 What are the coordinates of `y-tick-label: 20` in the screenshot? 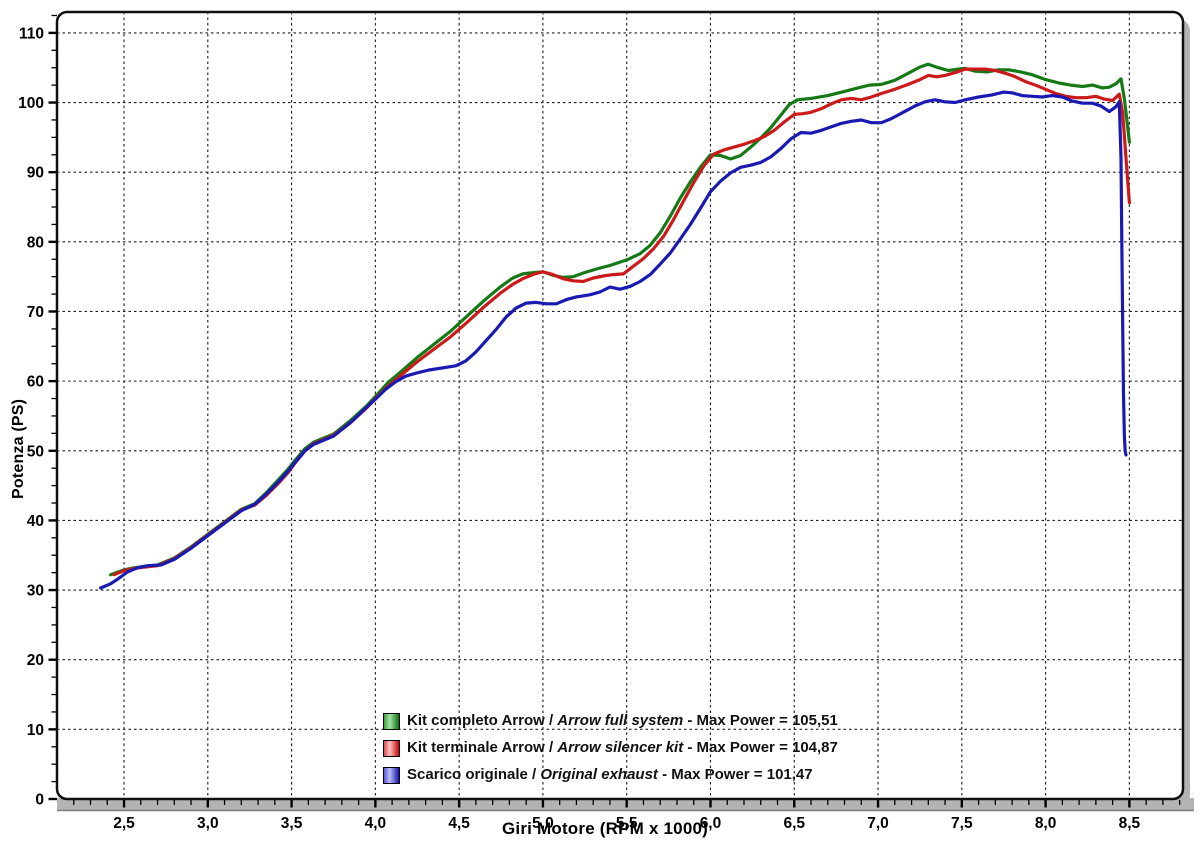 It's located at (35, 660).